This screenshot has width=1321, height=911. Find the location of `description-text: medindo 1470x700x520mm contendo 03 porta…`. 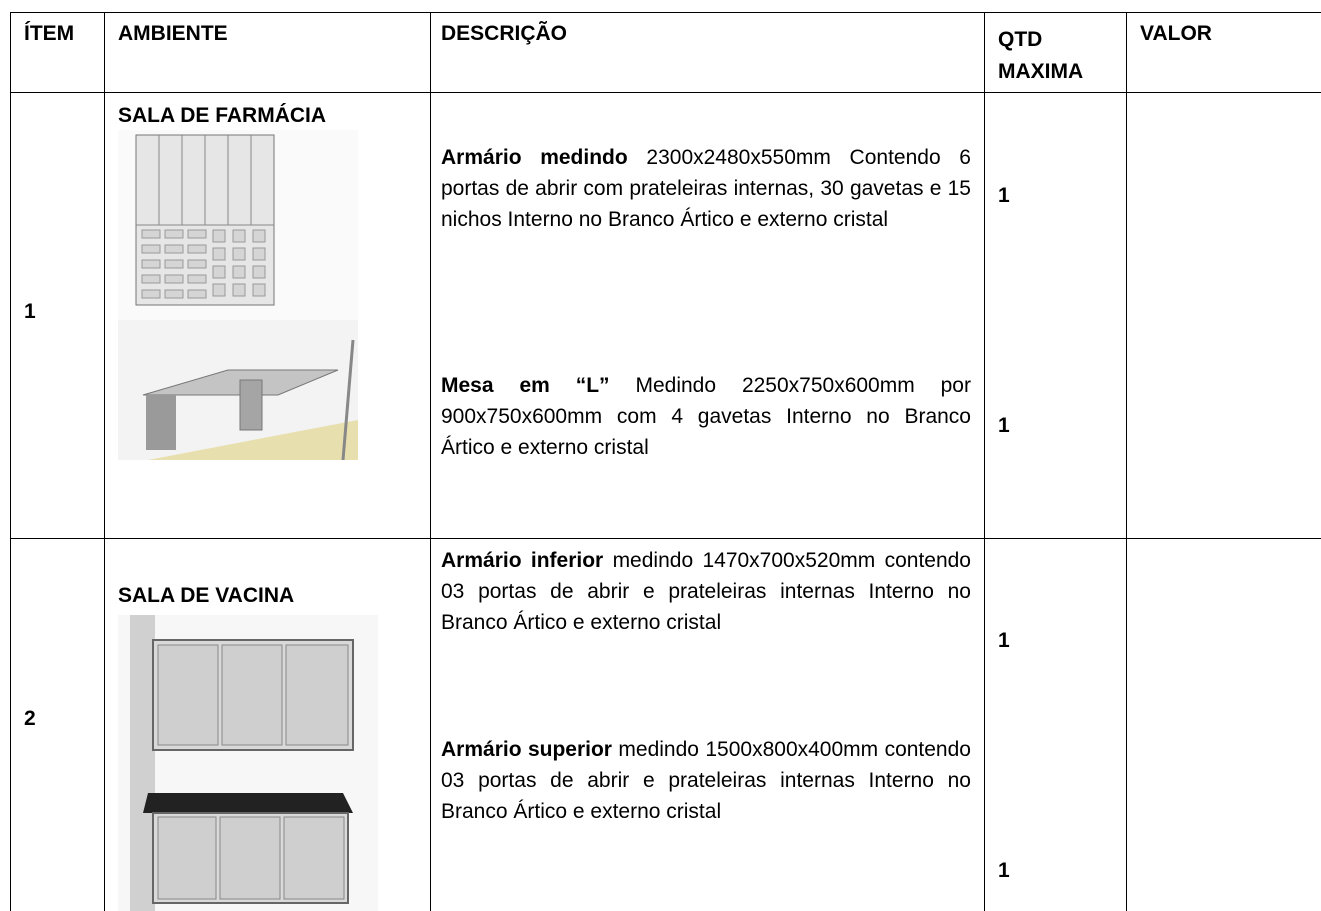

description-text: medindo 1470x700x520mm contendo 03 porta… is located at coordinates (706, 591).